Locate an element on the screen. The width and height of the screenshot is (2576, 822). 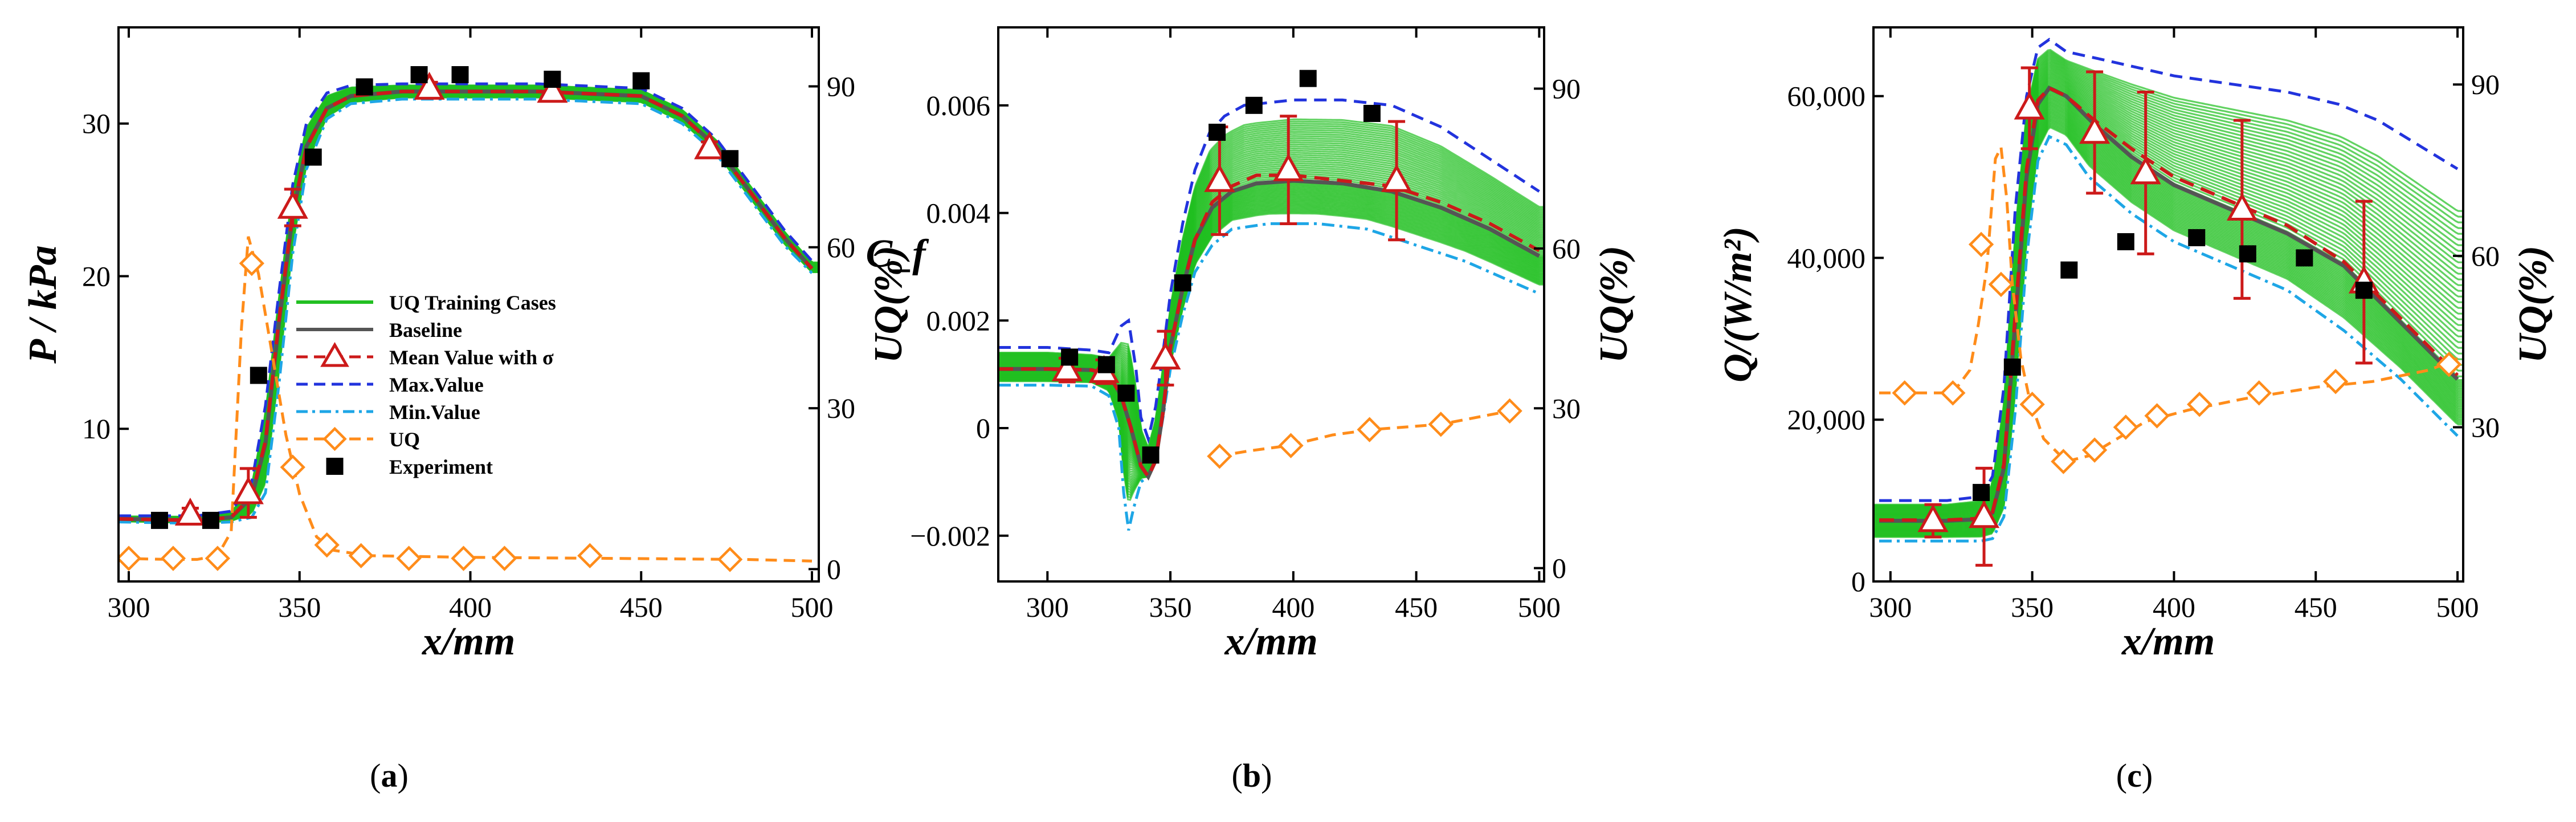
axes-frame-b is located at coordinates (1271, 304).